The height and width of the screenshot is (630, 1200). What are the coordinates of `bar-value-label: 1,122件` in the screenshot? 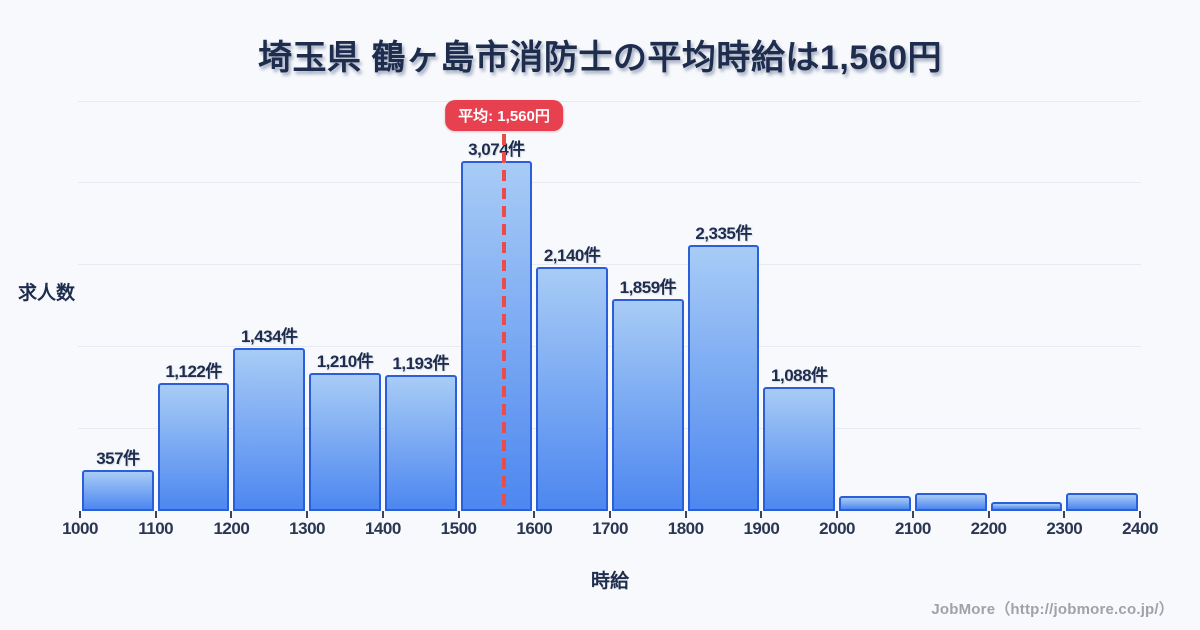 It's located at (193, 371).